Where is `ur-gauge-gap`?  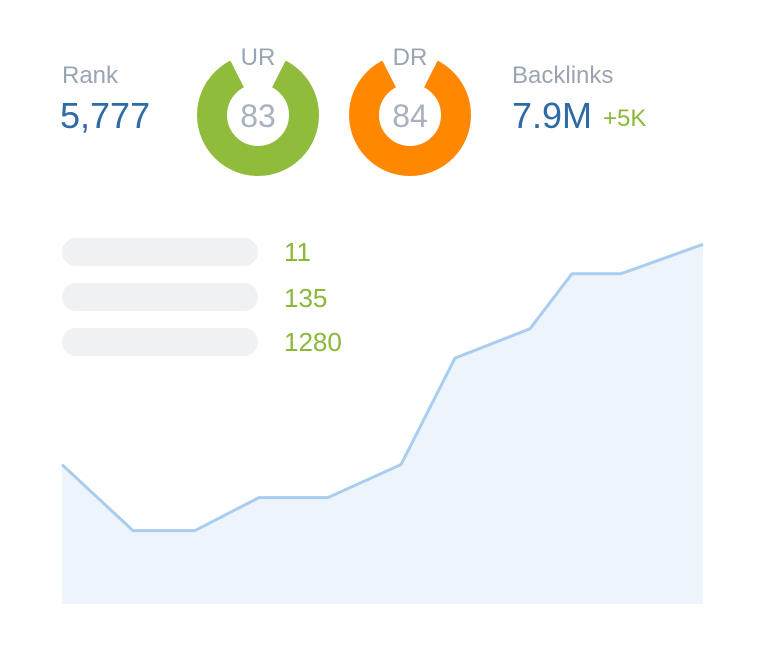 ur-gauge-gap is located at coordinates (258, 84).